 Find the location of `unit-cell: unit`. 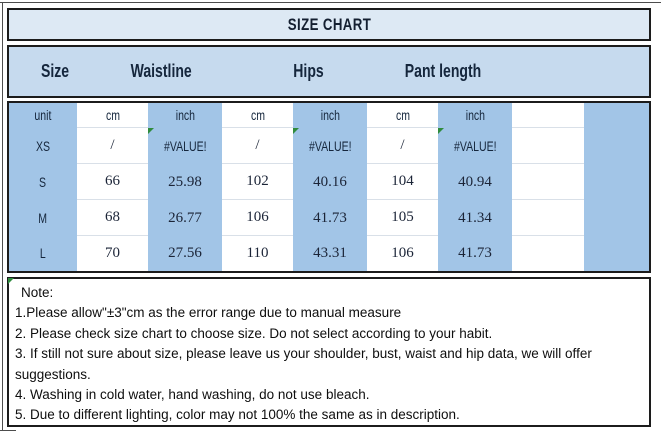

unit-cell: unit is located at coordinates (43, 115).